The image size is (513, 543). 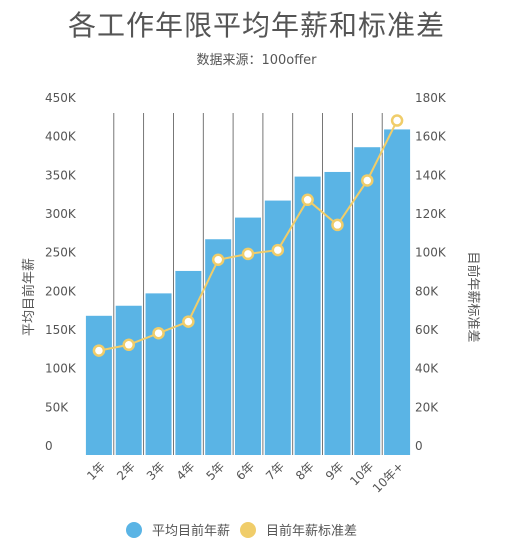 What do you see at coordinates (431, 137) in the screenshot?
I see `y-right-tick-label: 160K` at bounding box center [431, 137].